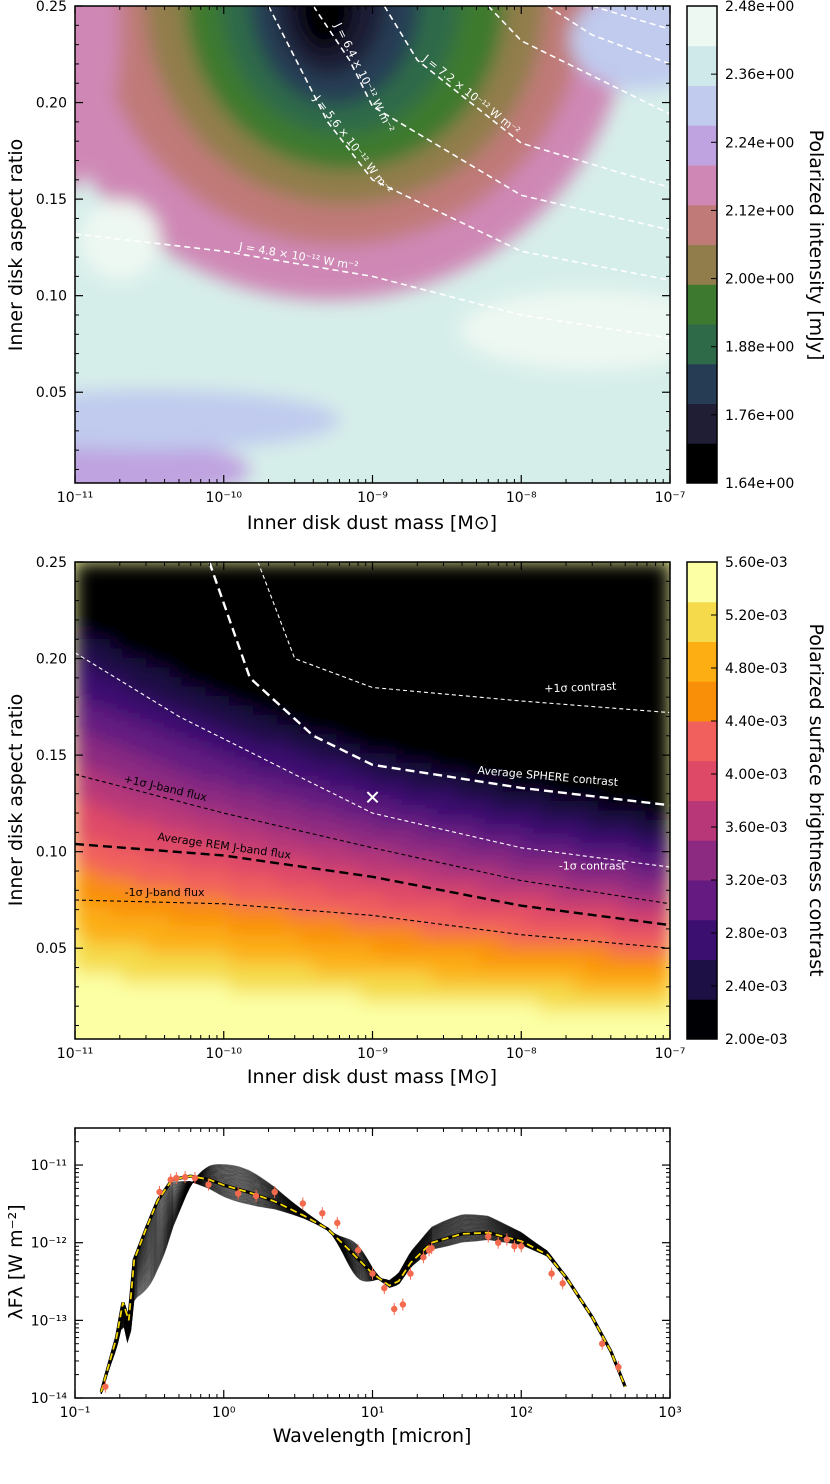 Image resolution: width=830 pixels, height=1484 pixels. What do you see at coordinates (372, 924) in the screenshot?
I see `panel-2-contour-line` at bounding box center [372, 924].